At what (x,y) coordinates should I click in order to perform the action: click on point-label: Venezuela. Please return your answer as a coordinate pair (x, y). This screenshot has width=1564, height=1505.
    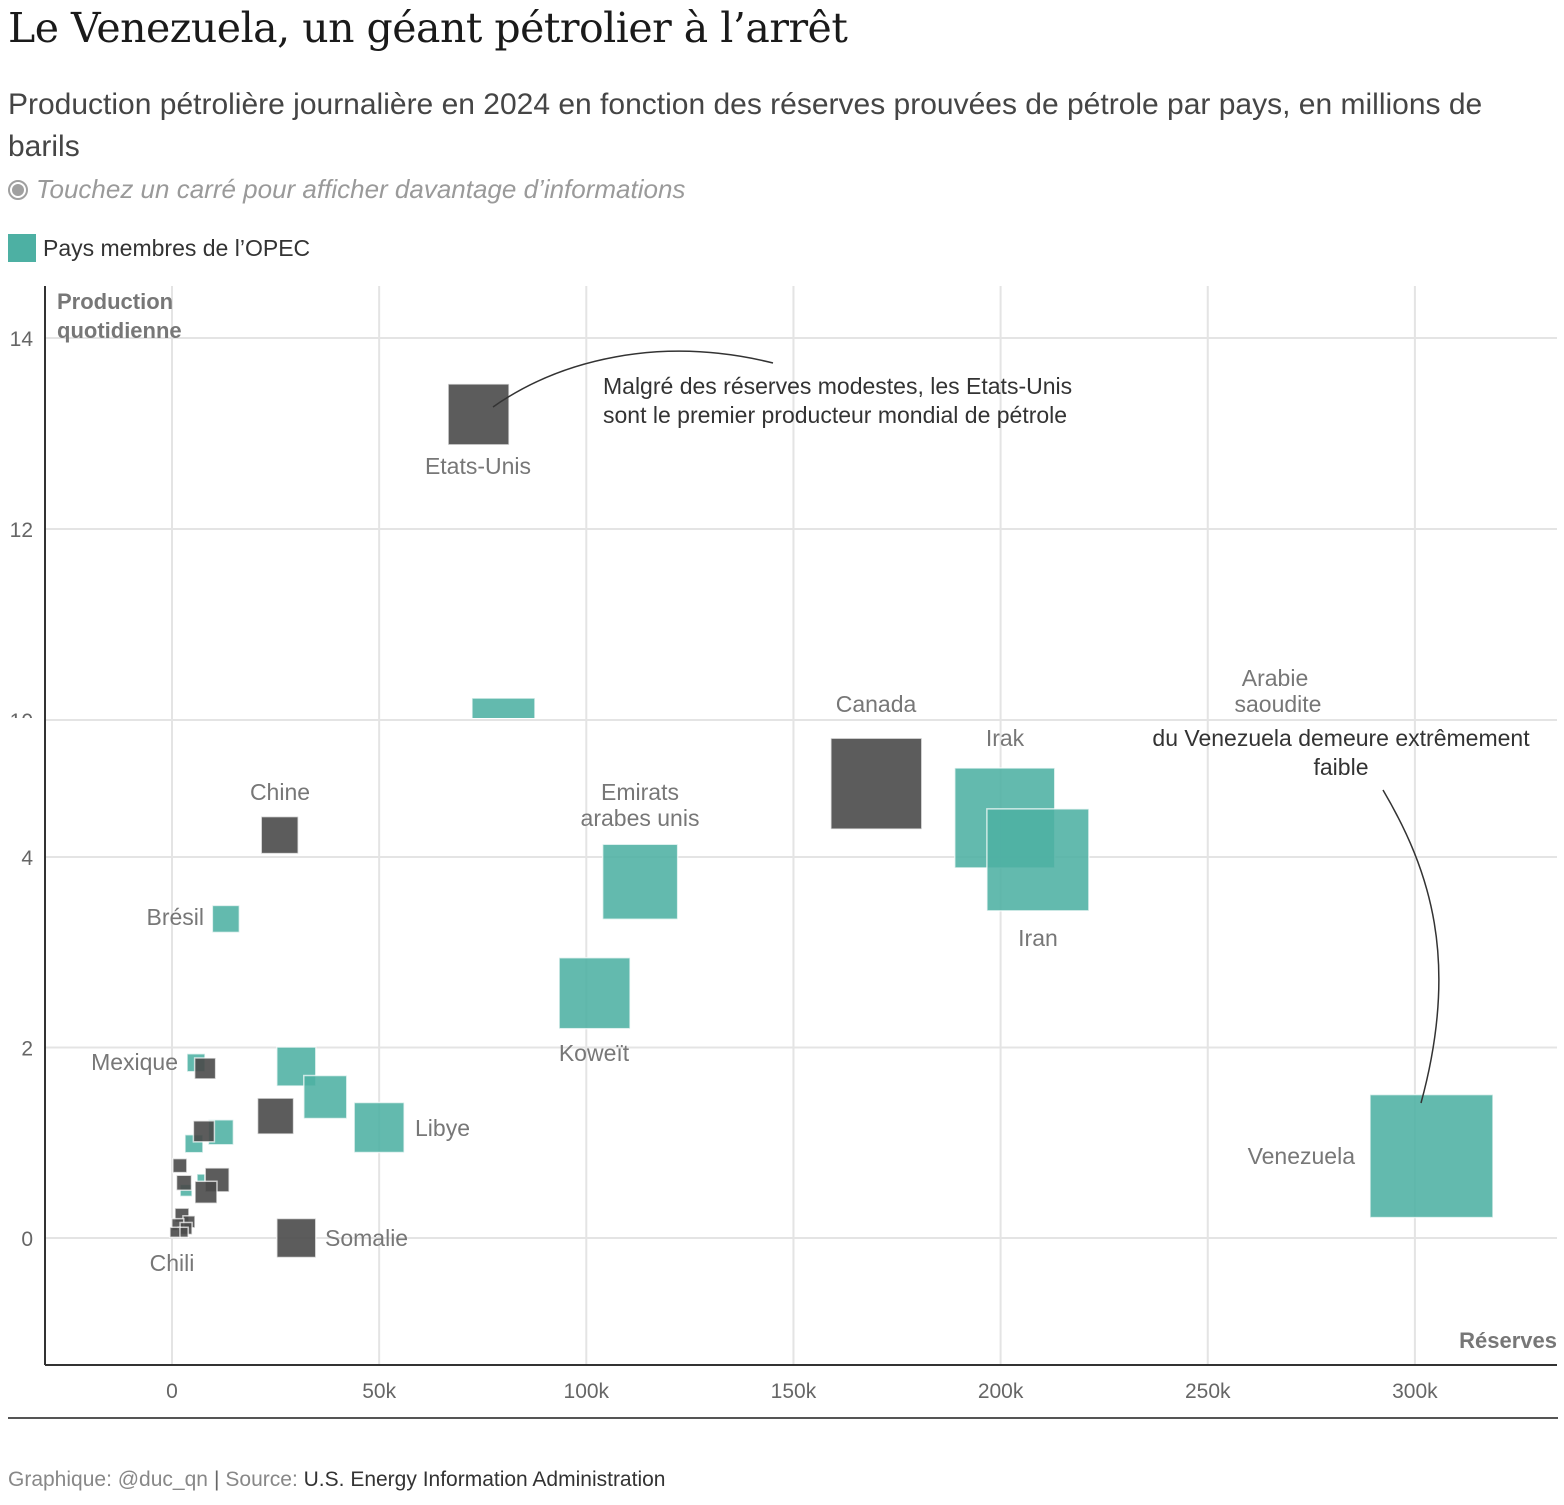
    Looking at the image, I should click on (1302, 1156).